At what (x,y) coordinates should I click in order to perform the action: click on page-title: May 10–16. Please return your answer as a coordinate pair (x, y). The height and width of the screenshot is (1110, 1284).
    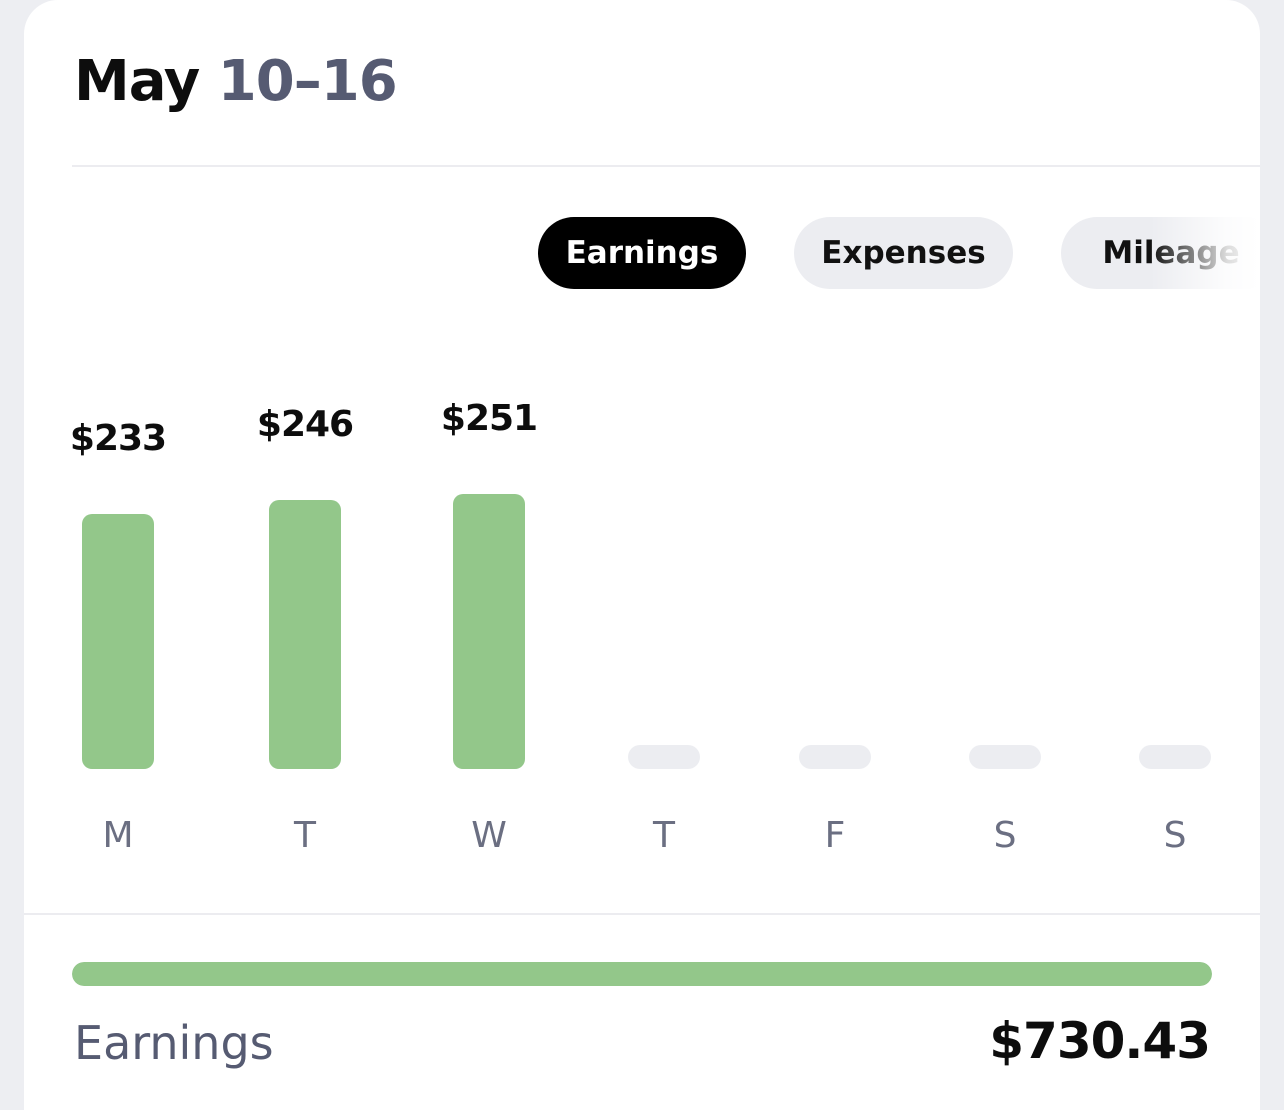
    Looking at the image, I should click on (236, 81).